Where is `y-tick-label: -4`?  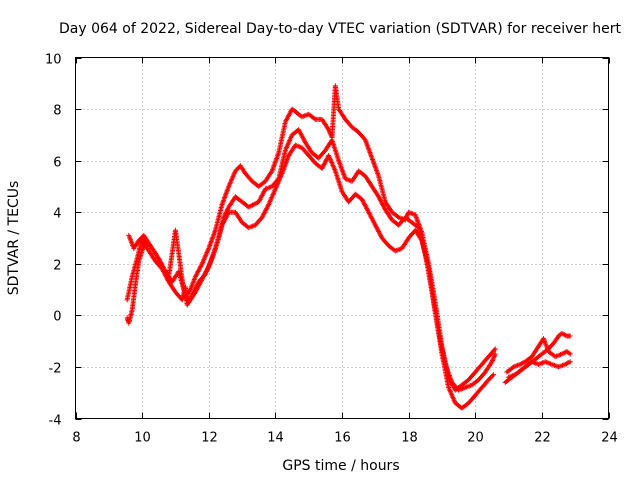 y-tick-label: -4 is located at coordinates (55, 421).